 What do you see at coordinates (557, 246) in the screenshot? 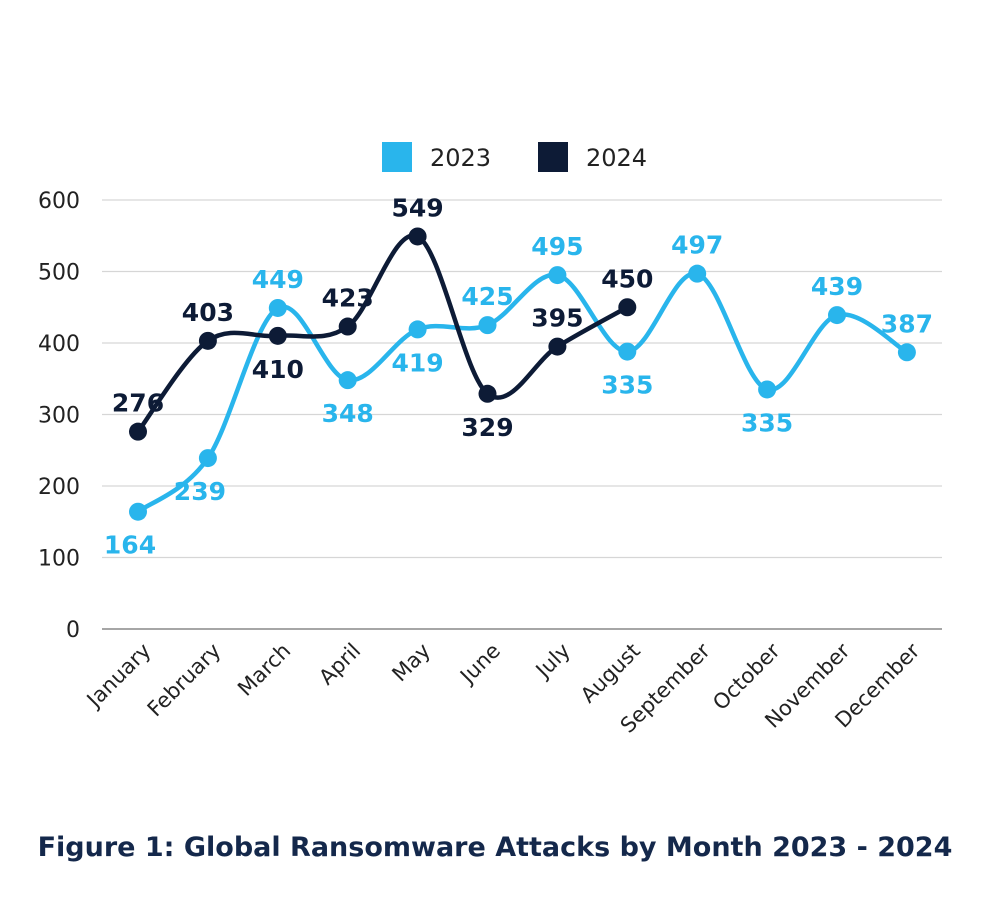
I see `data-label-2023: 495` at bounding box center [557, 246].